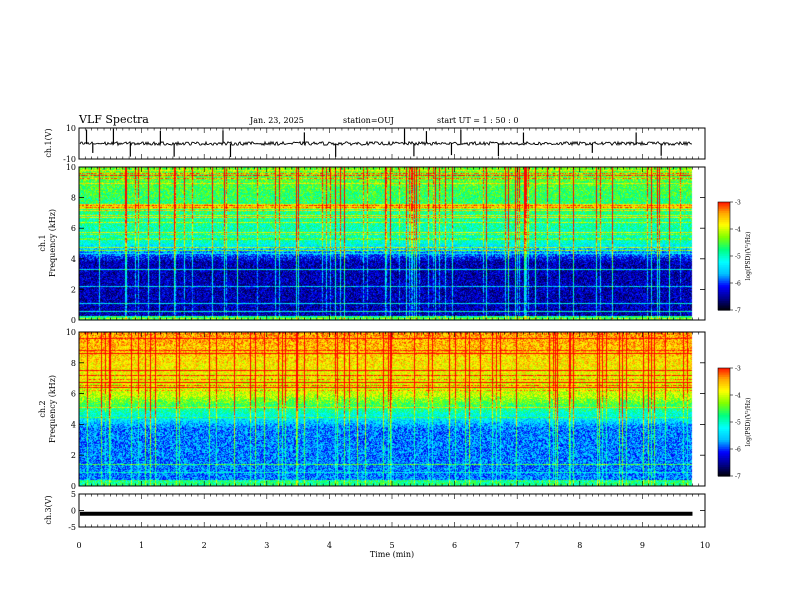  What do you see at coordinates (42, 242) in the screenshot?
I see `ch1-spec-channel-label: ch.1` at bounding box center [42, 242].